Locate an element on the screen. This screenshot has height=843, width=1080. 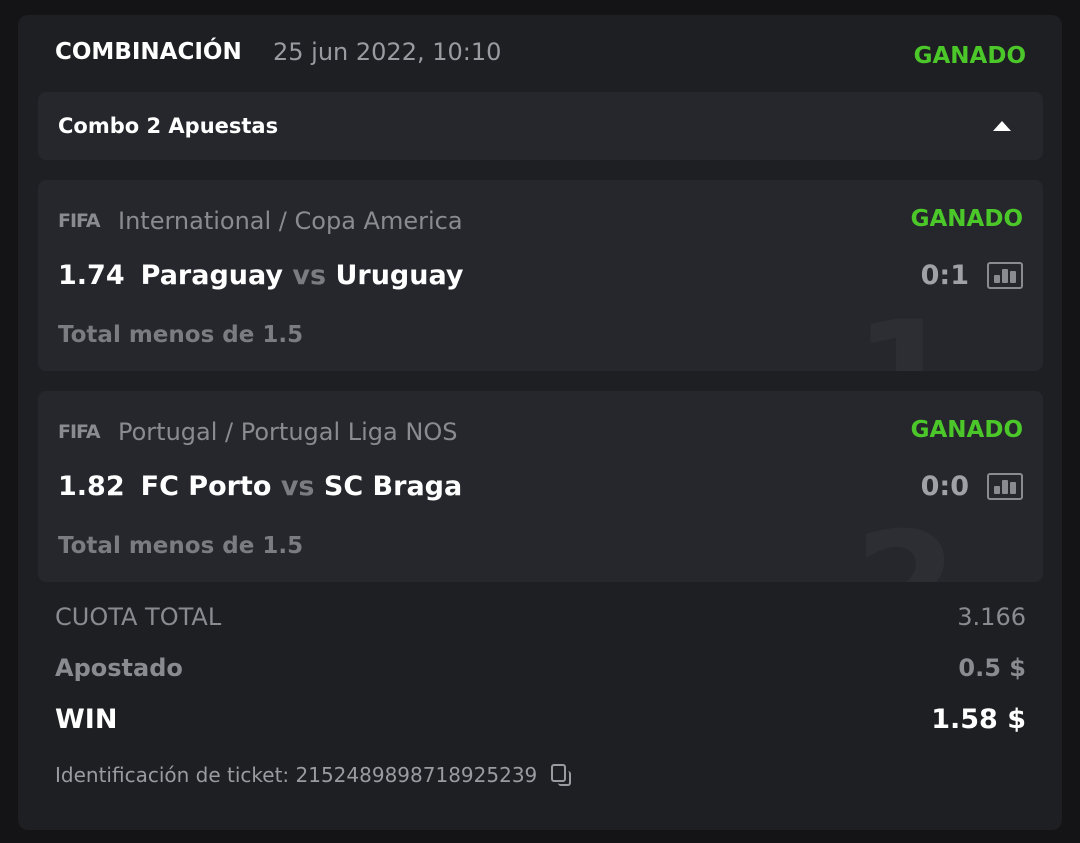
caret-up-icon is located at coordinates (1002, 126).